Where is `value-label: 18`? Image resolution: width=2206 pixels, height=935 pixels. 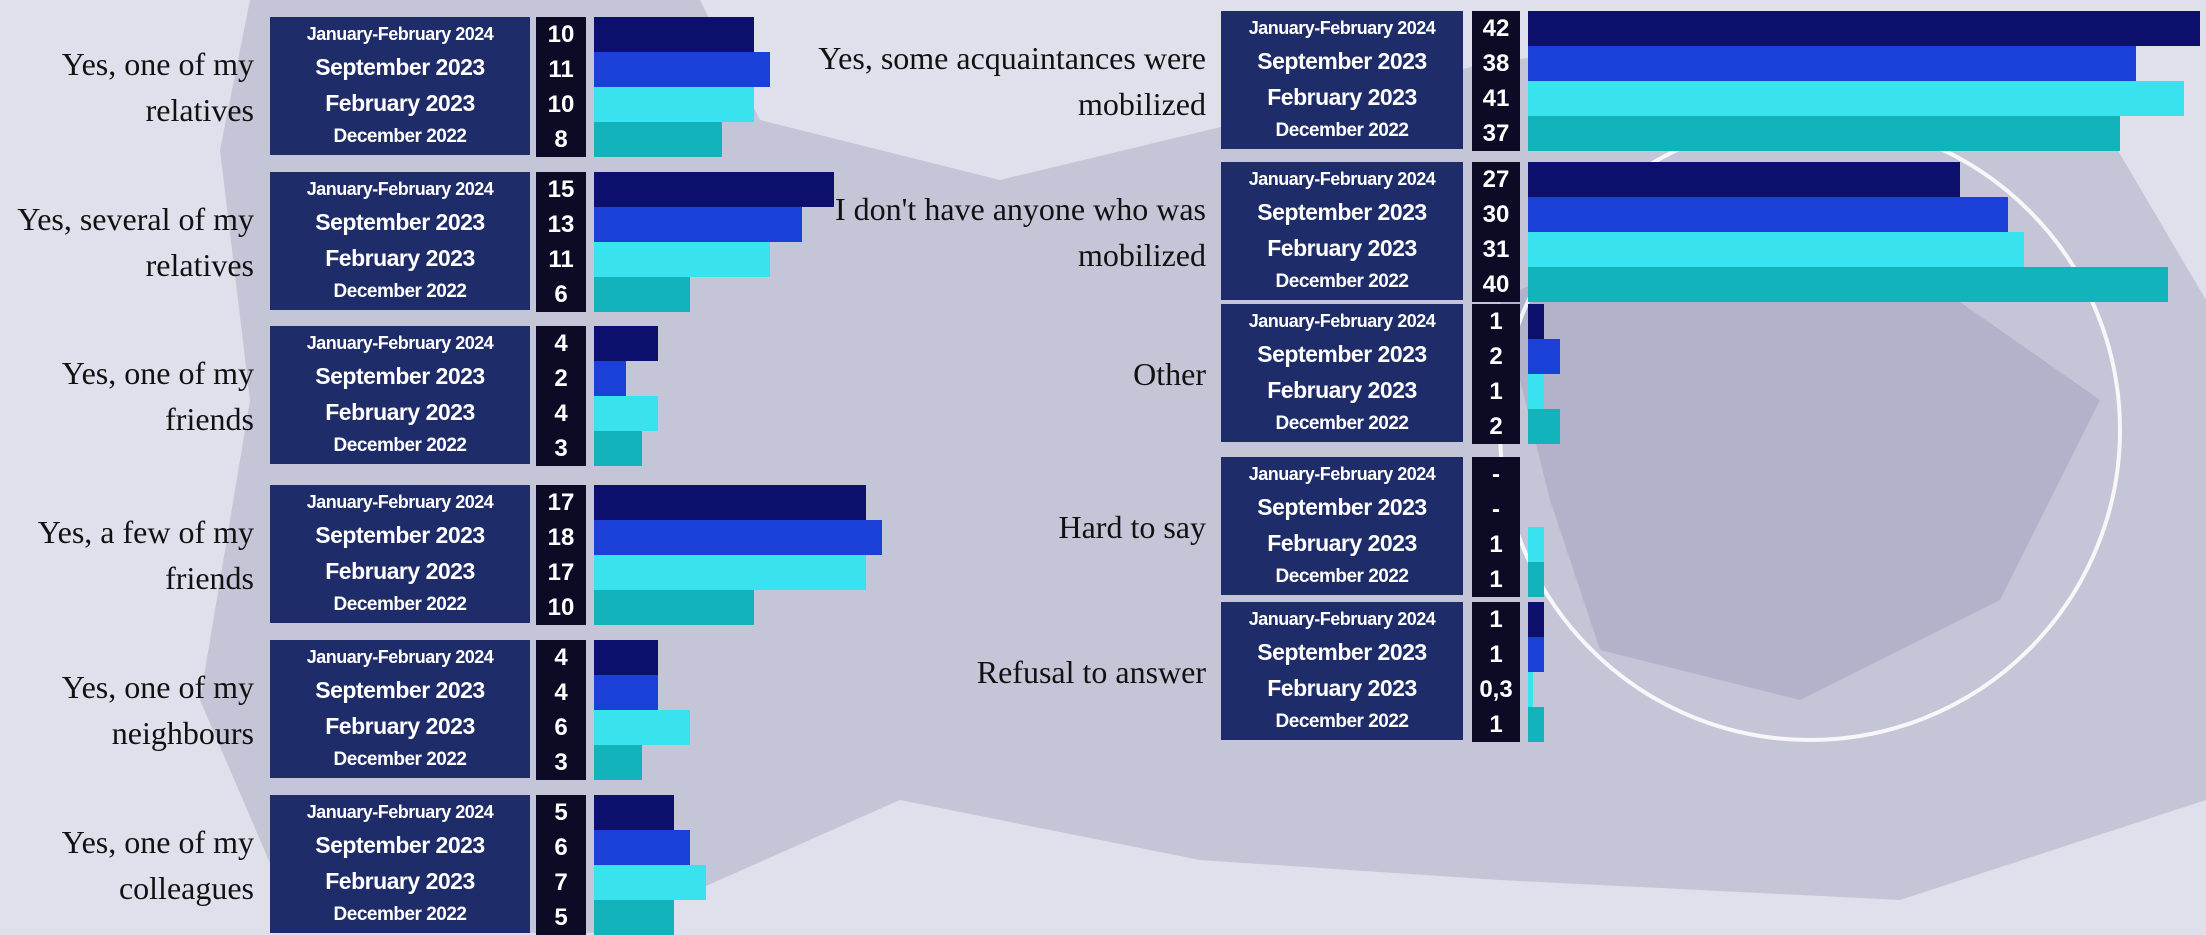 value-label: 18 is located at coordinates (561, 537).